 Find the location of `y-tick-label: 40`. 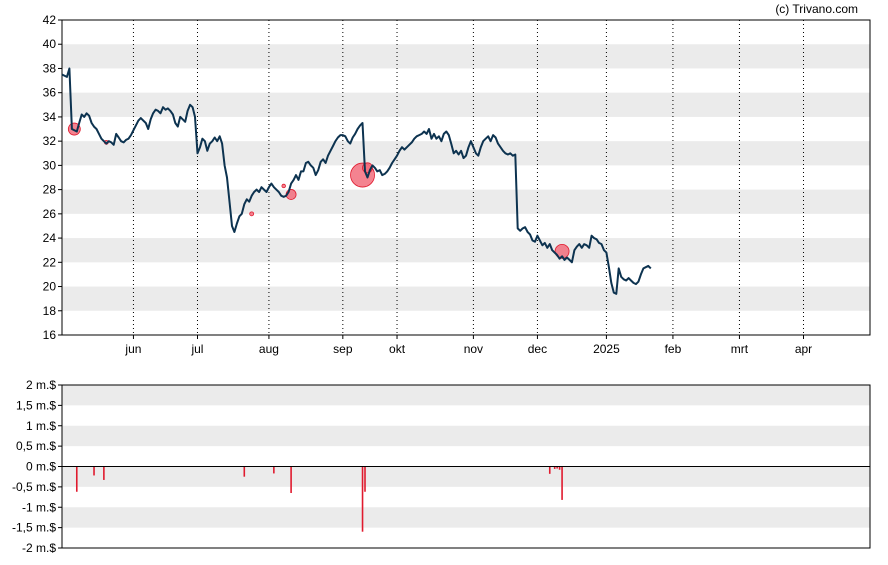

y-tick-label: 40 is located at coordinates (50, 44).